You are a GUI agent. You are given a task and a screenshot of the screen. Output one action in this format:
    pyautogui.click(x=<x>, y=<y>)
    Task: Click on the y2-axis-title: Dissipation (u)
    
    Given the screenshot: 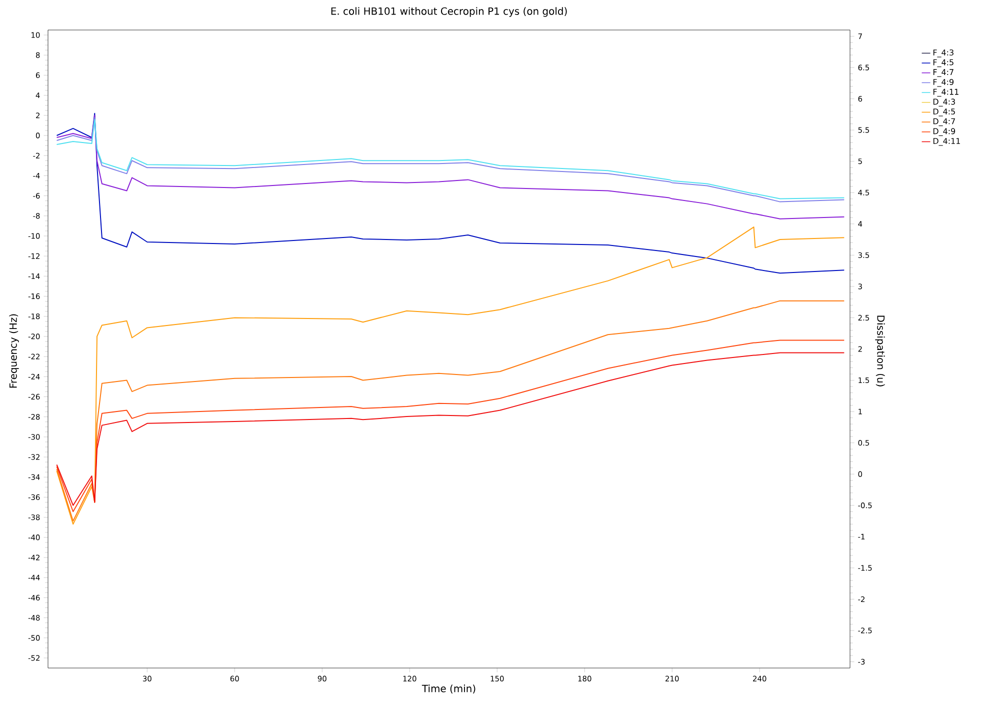 What is the action you would take?
    pyautogui.click(x=880, y=351)
    